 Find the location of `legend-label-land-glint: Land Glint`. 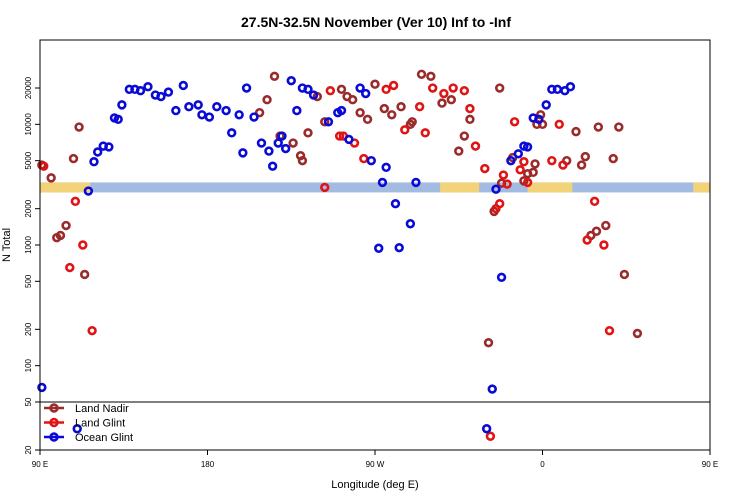

legend-label-land-glint: Land Glint is located at coordinates (100, 424).